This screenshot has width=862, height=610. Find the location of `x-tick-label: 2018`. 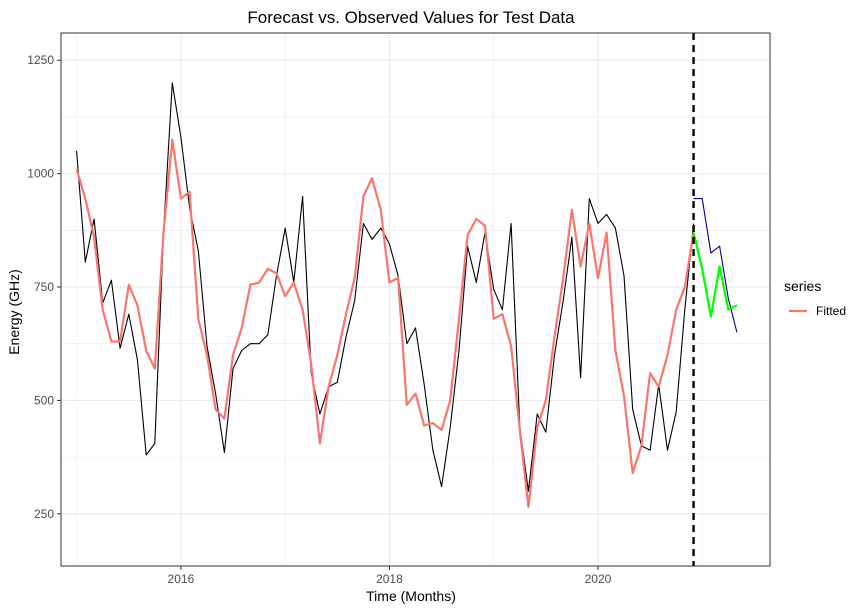

x-tick-label: 2018 is located at coordinates (389, 579).